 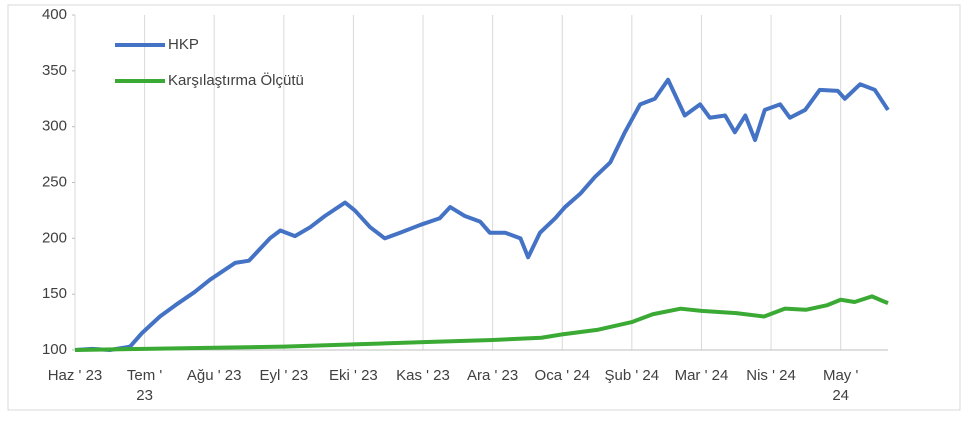 What do you see at coordinates (236, 80) in the screenshot?
I see `legend-label: Karşılaştırma Ölçütü` at bounding box center [236, 80].